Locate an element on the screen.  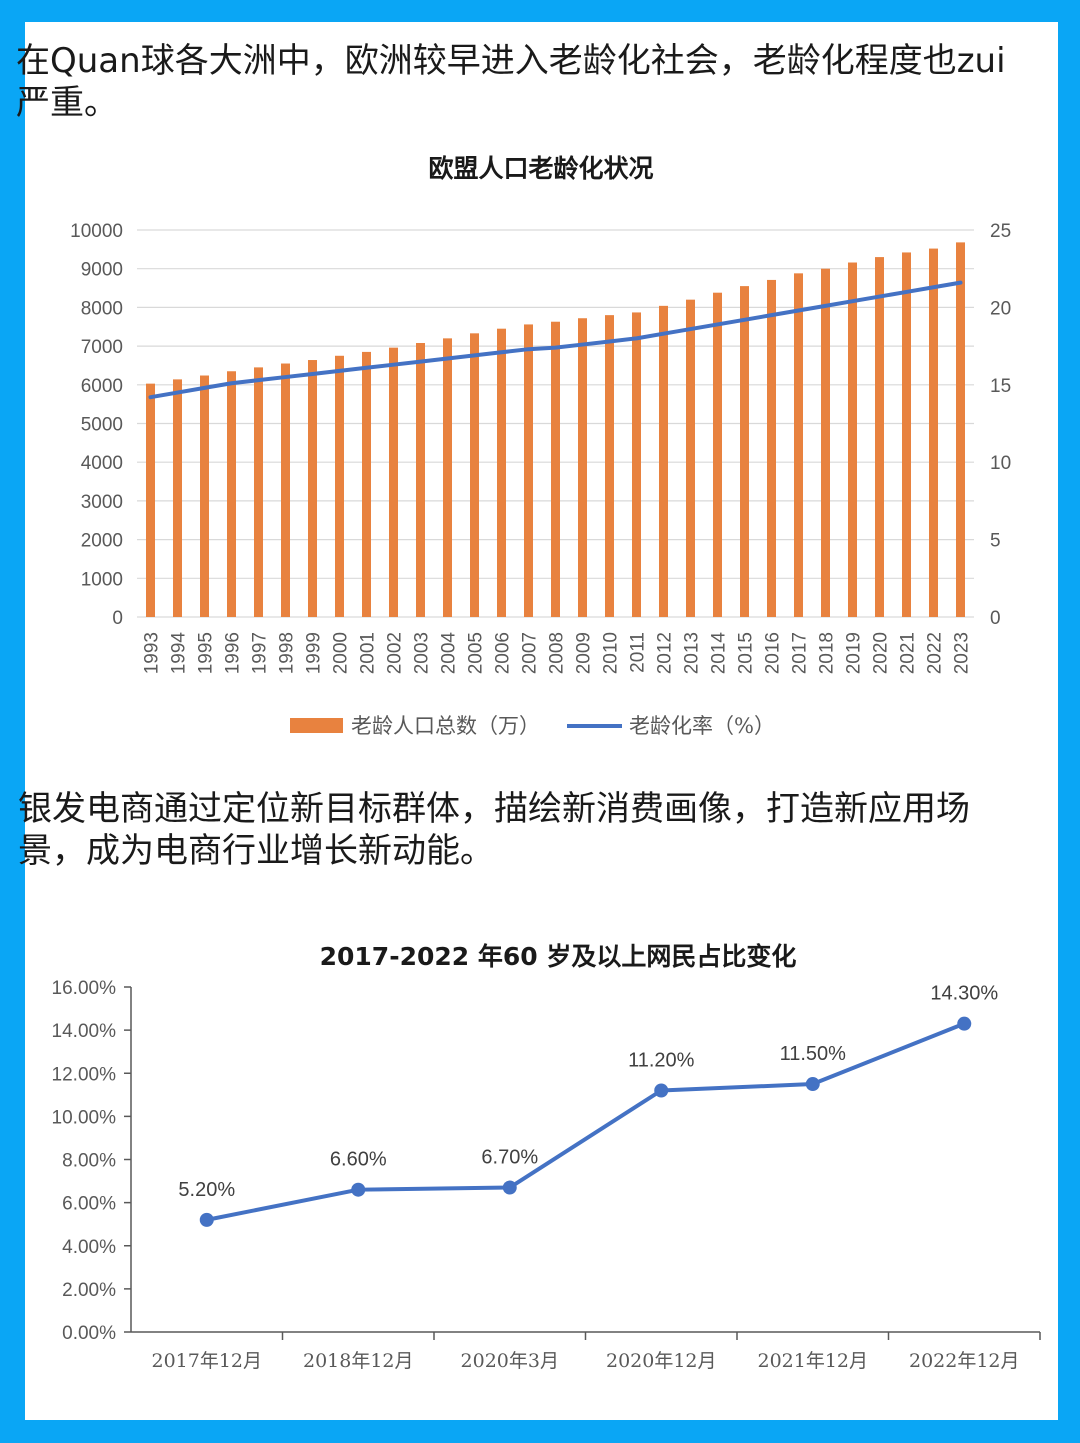
chart1-bar-1995 is located at coordinates (204, 496).